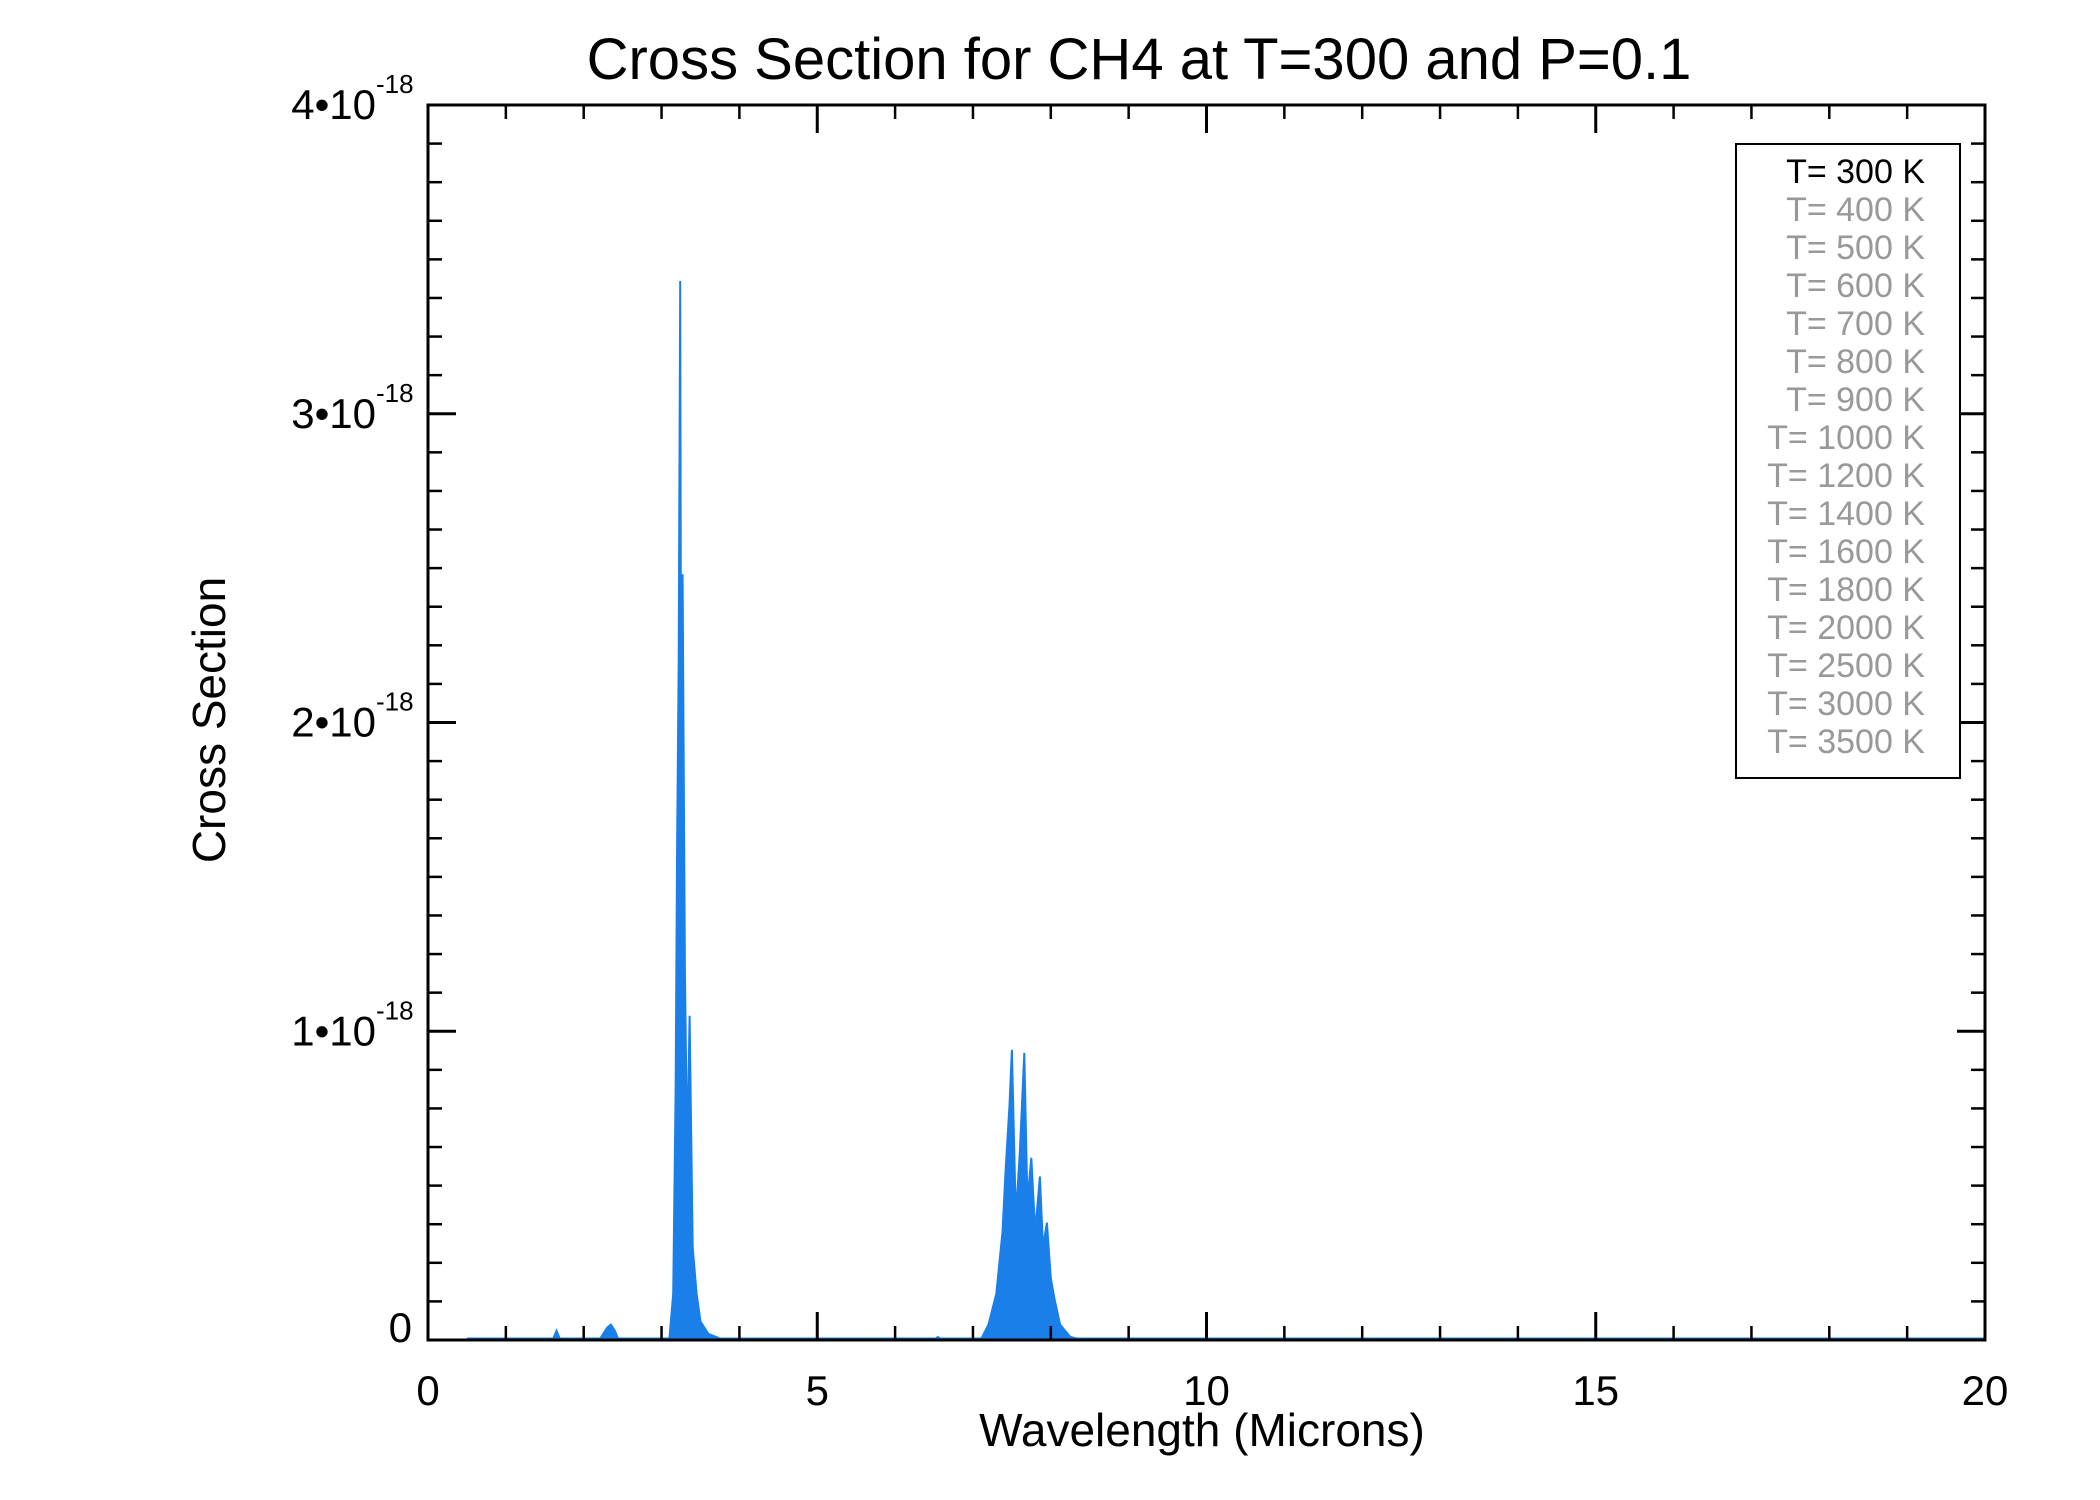 Image resolution: width=2100 pixels, height=1500 pixels. Describe the element at coordinates (1846, 476) in the screenshot. I see `legend-entry-8: T= 1200 K` at that location.